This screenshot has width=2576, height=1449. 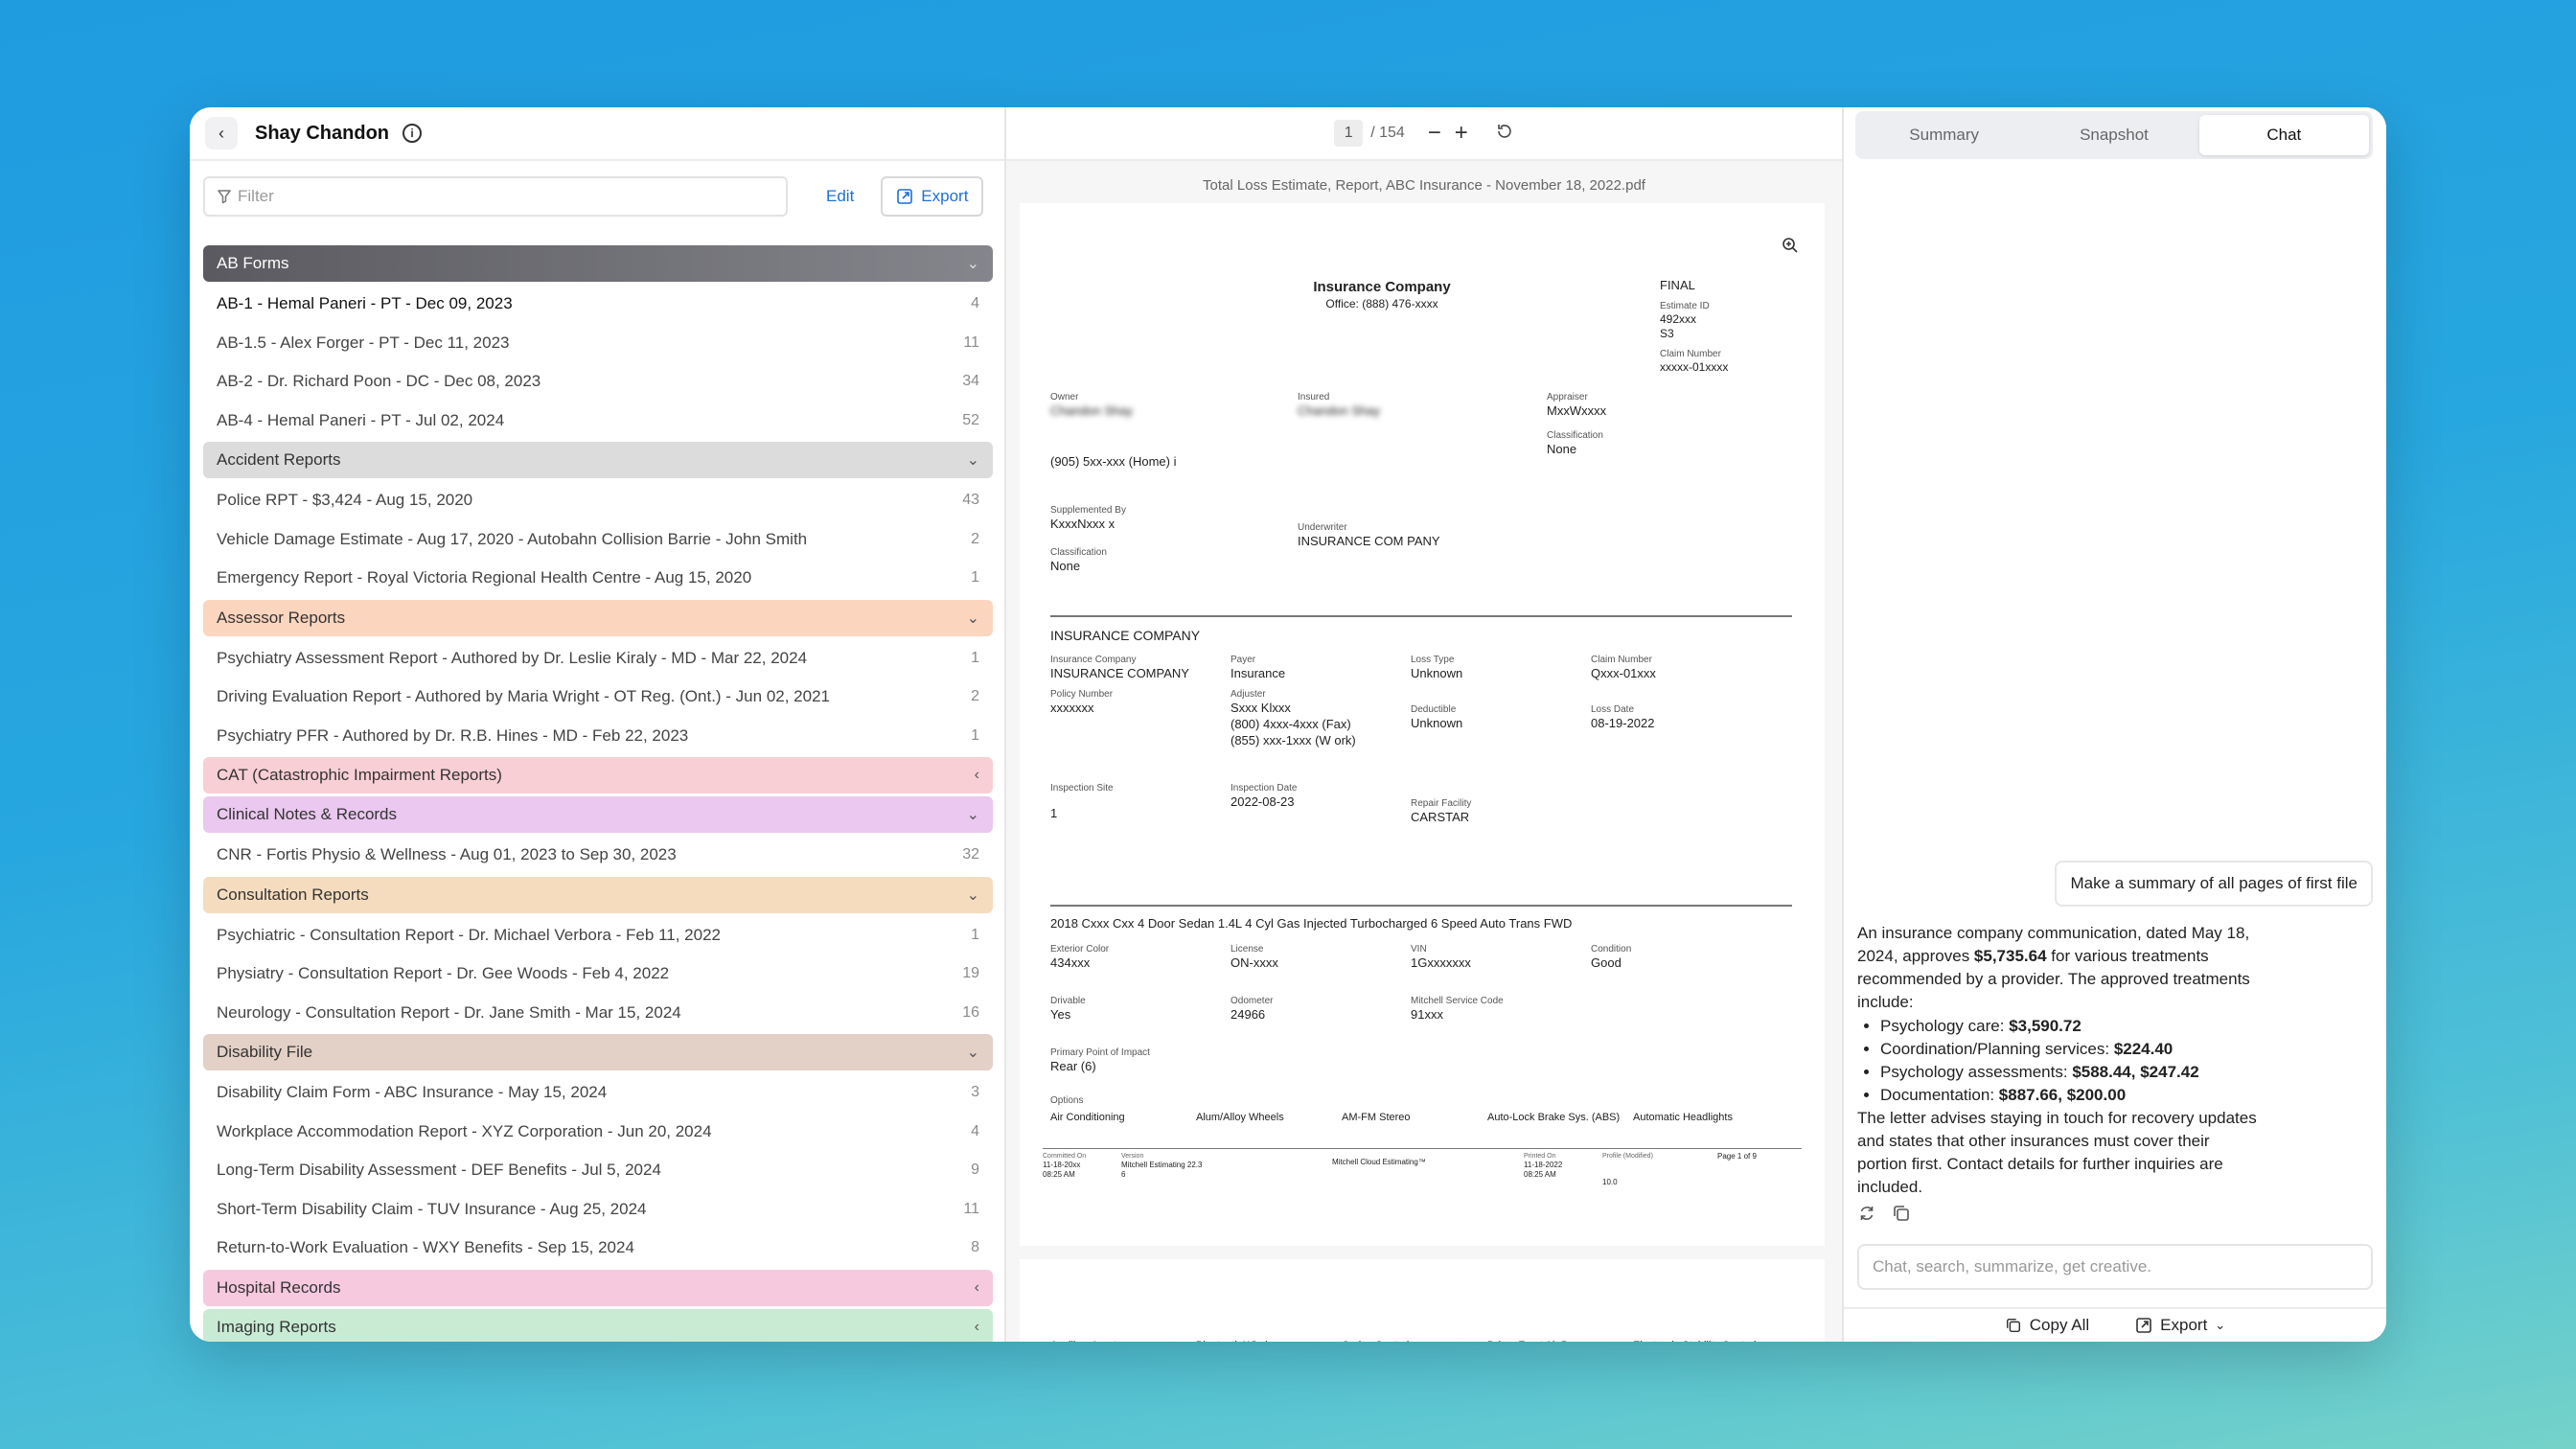 What do you see at coordinates (840, 196) in the screenshot?
I see `edit-button: Edit` at bounding box center [840, 196].